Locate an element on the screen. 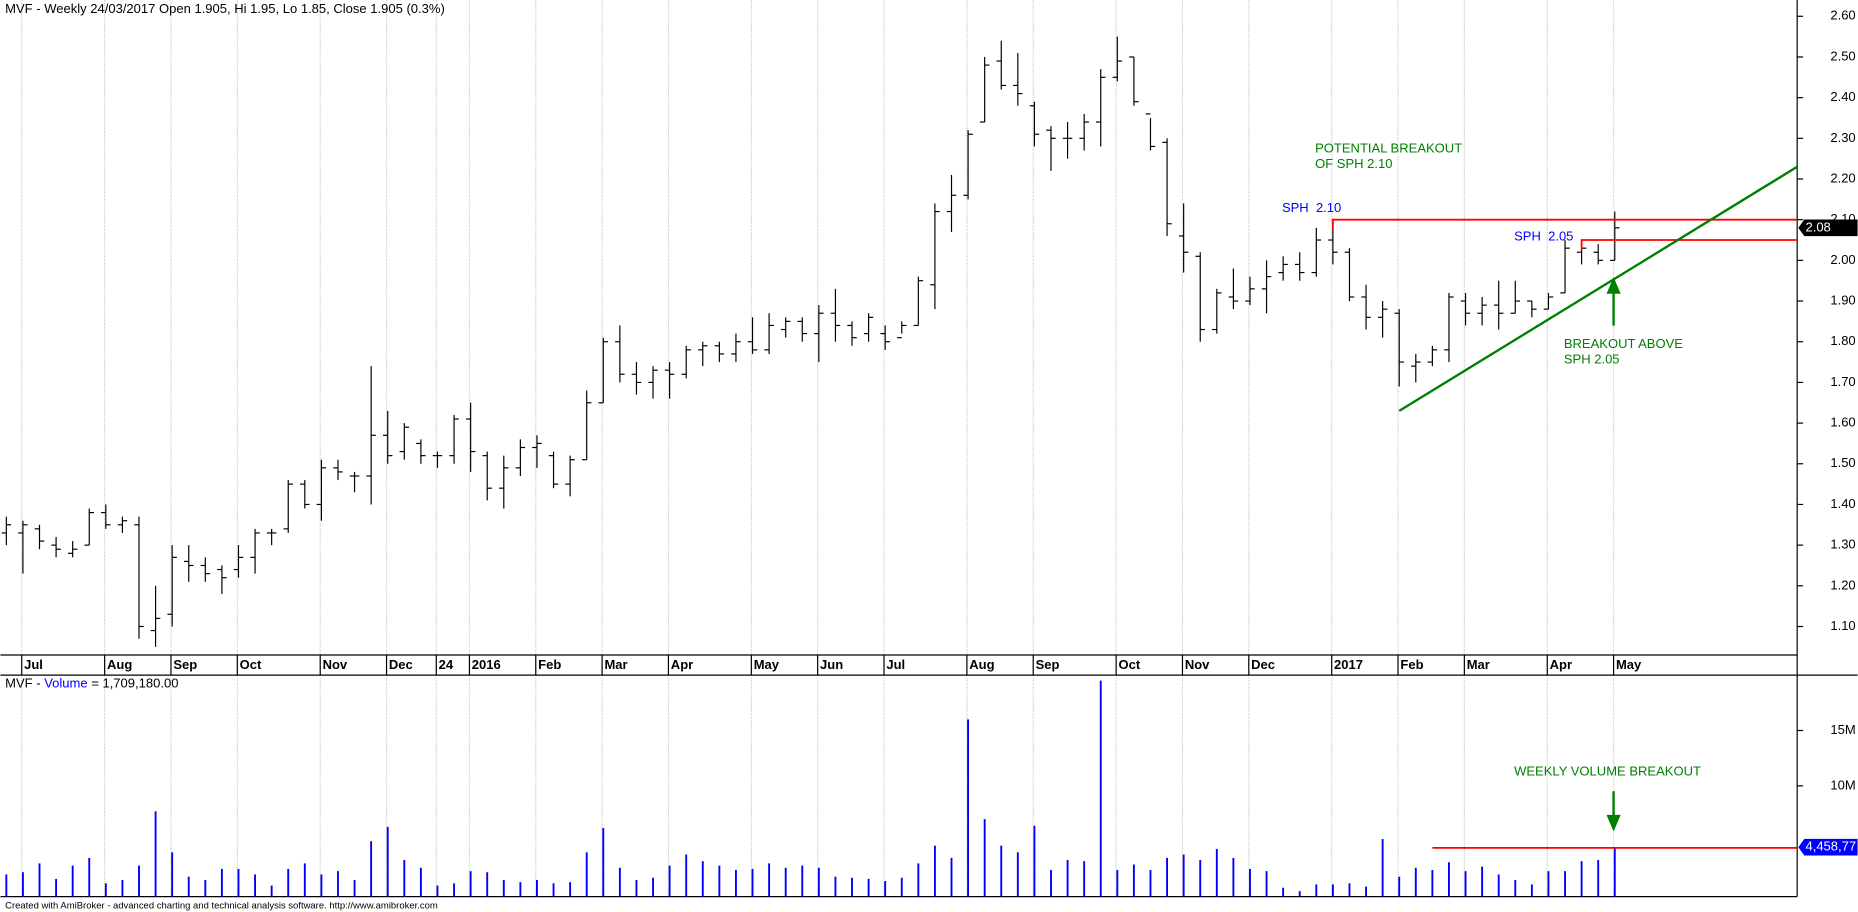  annotation: POTENTIAL BREAKOUT is located at coordinates (1388, 148).